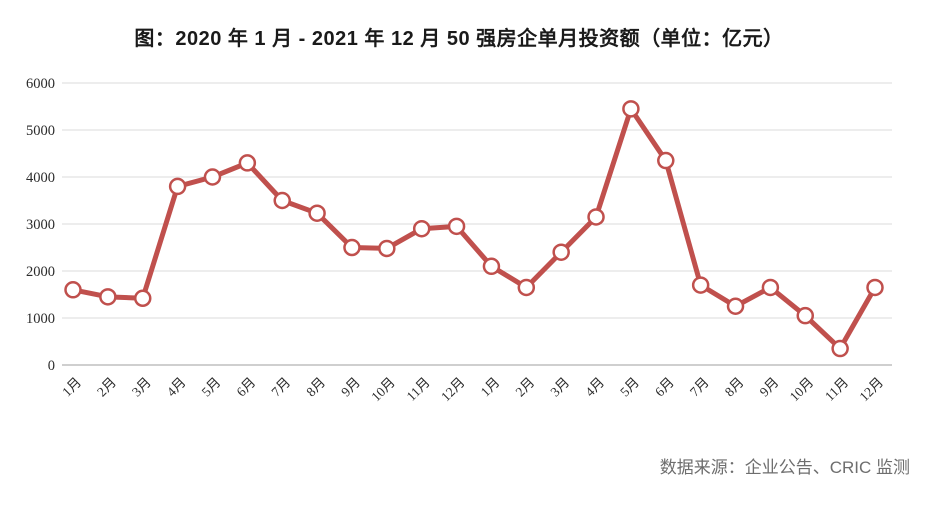 This screenshot has width=944, height=508. Describe the element at coordinates (40, 272) in the screenshot. I see `y-axis-tick-label: 2000` at that location.